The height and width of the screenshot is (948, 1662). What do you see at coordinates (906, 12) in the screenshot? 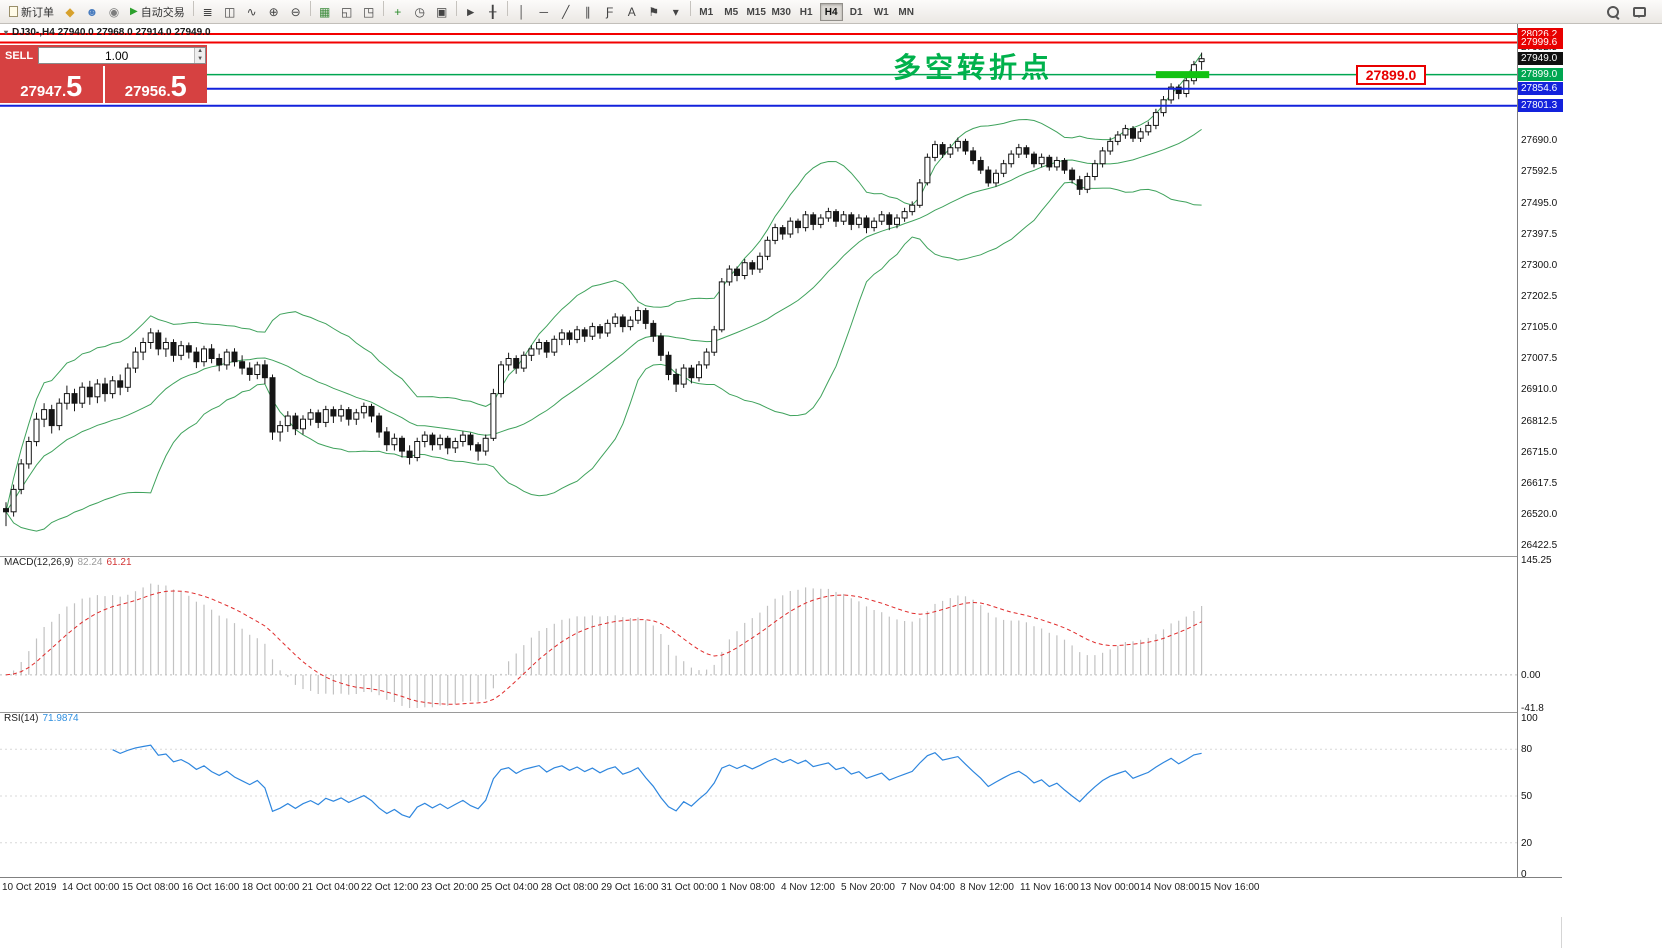
I see `timeframe-mn-button: MN` at bounding box center [906, 12].